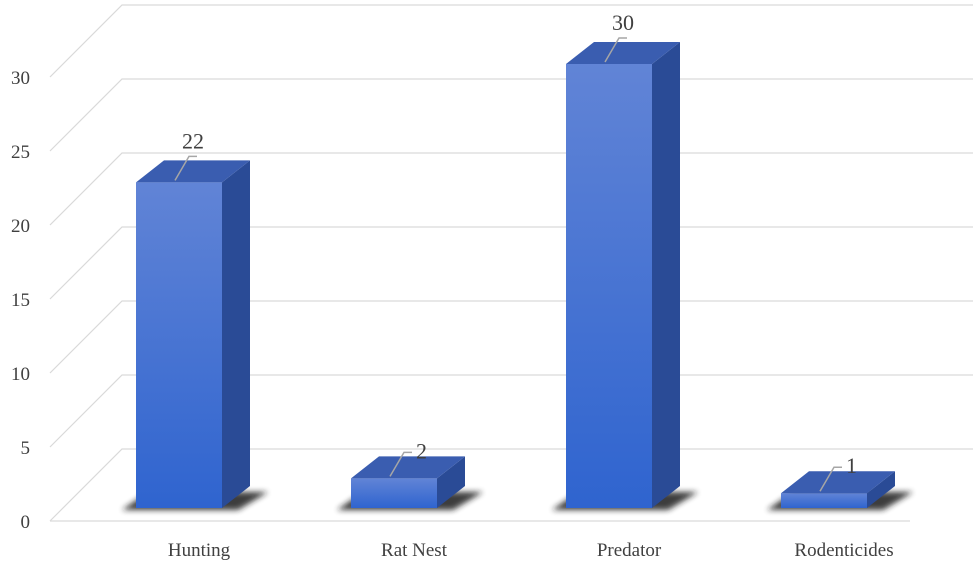 This screenshot has width=973, height=563. I want to click on x-category-label-2: Predator, so click(629, 550).